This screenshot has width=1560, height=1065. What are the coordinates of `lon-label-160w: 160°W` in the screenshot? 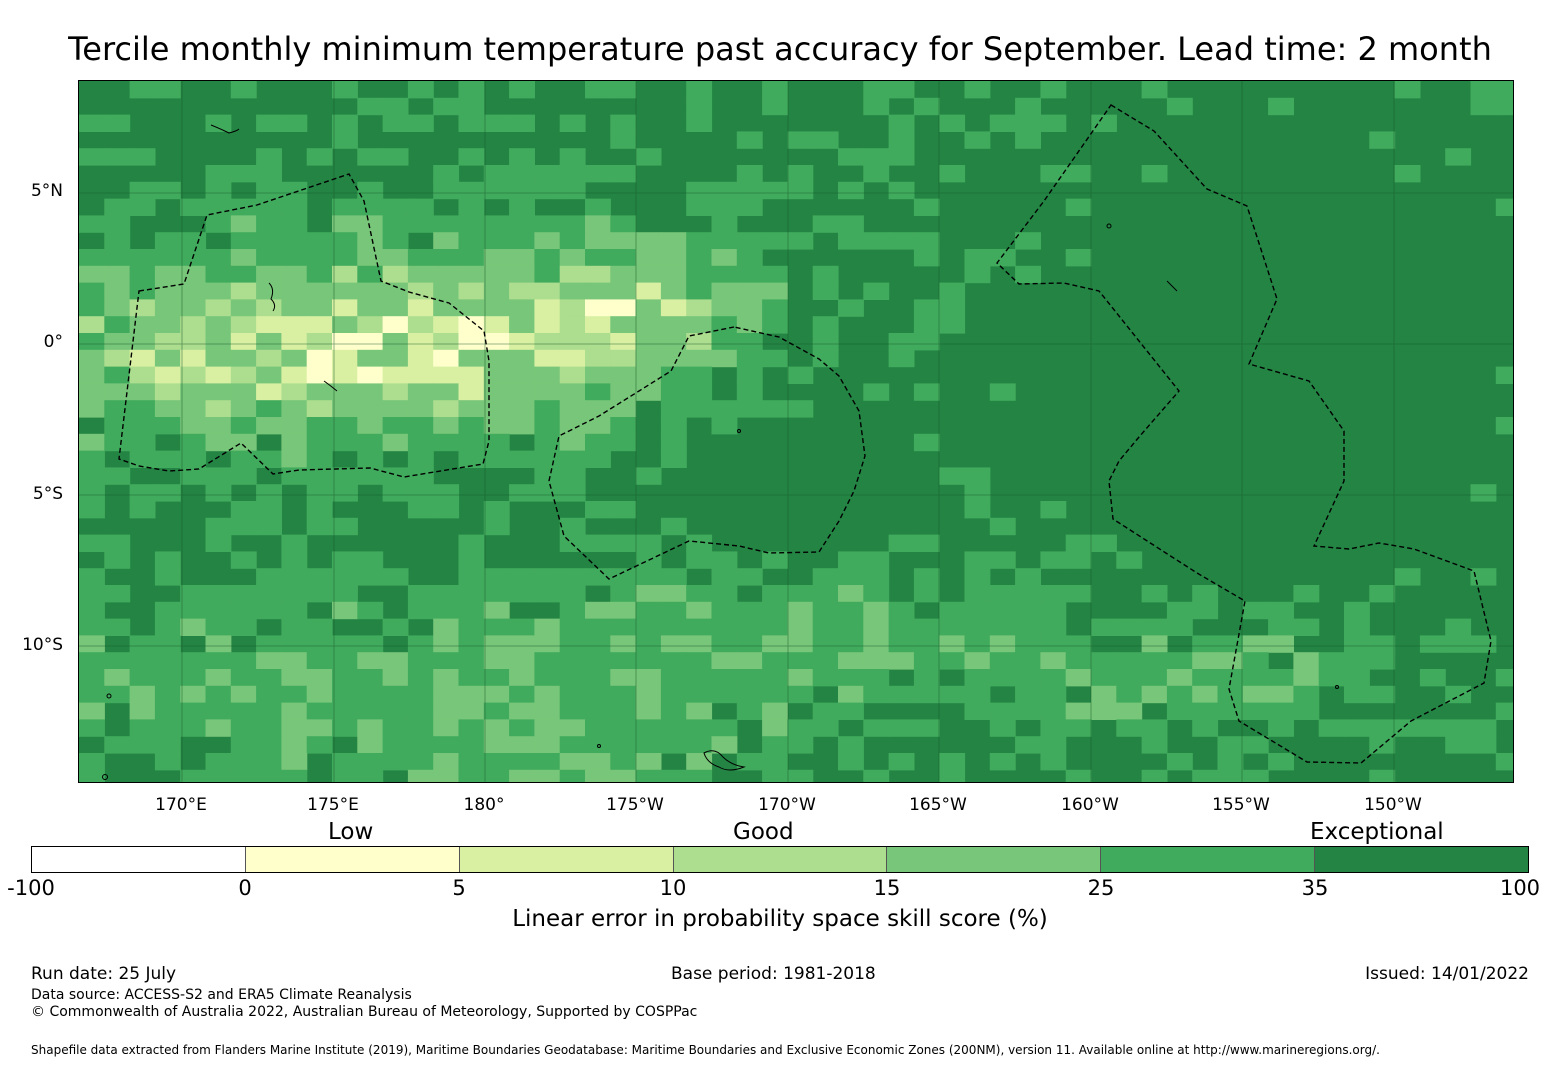 It's located at (1090, 805).